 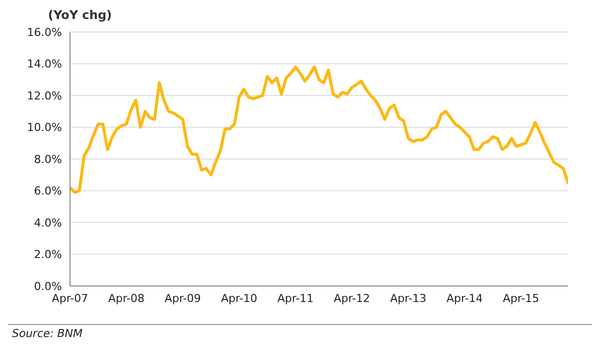 I want to click on y-tick-label: 10.0%, so click(x=44, y=127).